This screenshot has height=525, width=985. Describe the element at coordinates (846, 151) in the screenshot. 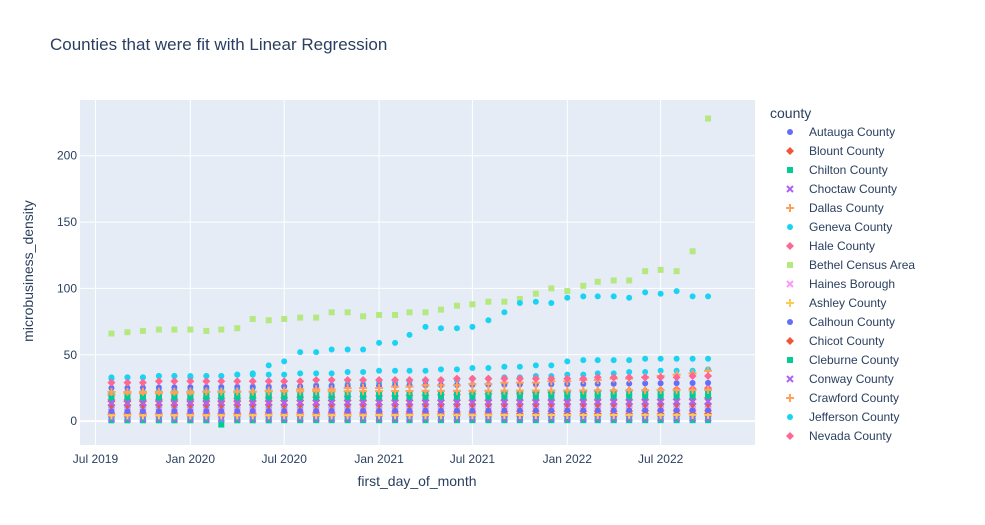

I see `legend-label: Blount County` at that location.